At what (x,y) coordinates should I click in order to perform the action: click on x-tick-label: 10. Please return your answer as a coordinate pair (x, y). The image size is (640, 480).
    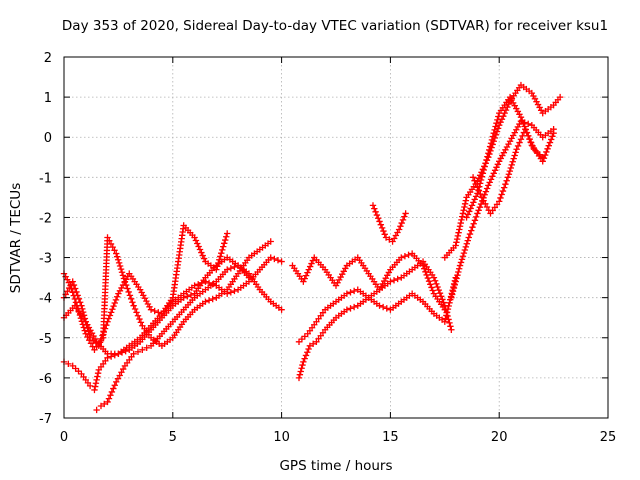
    Looking at the image, I should click on (281, 437).